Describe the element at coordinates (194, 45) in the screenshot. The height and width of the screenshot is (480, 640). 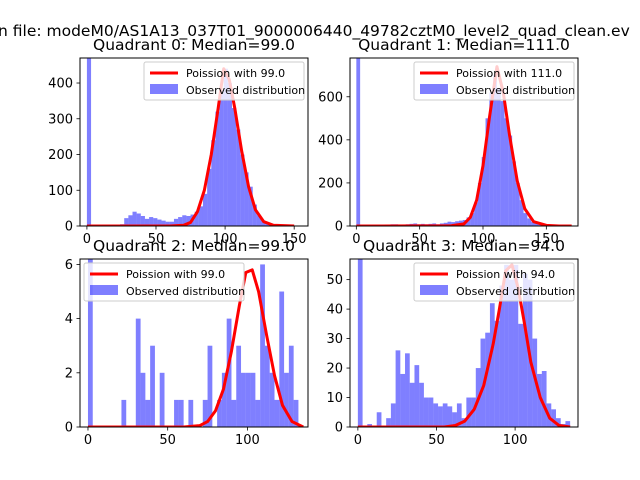
I see `chart-title: Quadrant 0: Median=99.0` at that location.